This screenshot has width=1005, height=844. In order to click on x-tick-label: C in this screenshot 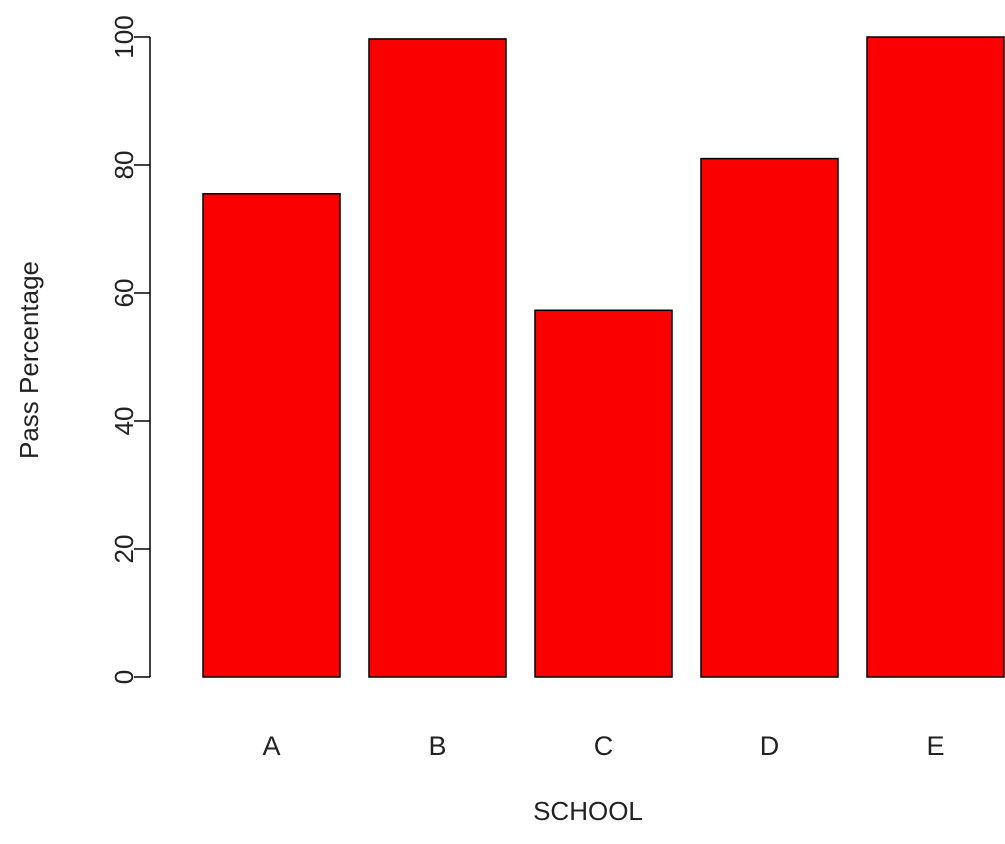, I will do `click(604, 746)`.